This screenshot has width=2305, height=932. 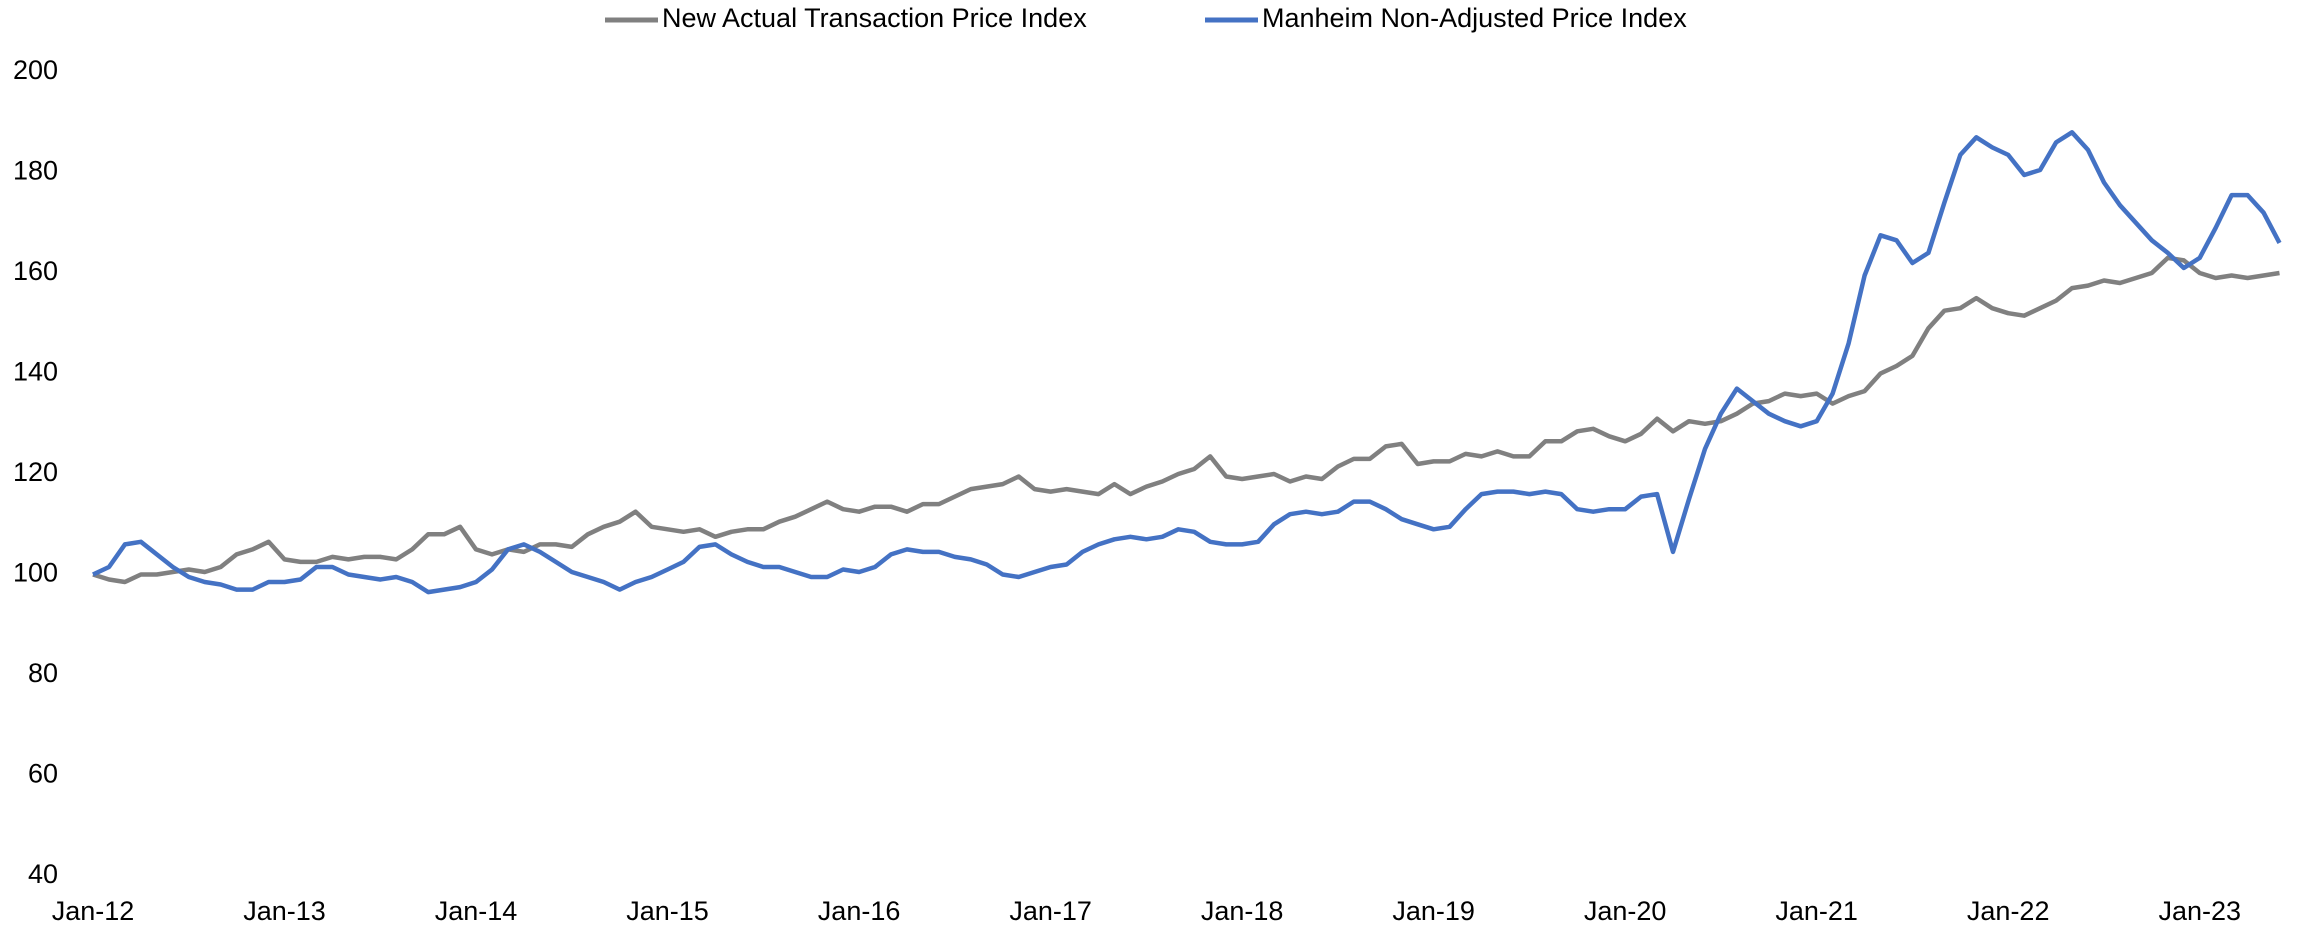 What do you see at coordinates (43, 673) in the screenshot?
I see `y-tick-label: 80` at bounding box center [43, 673].